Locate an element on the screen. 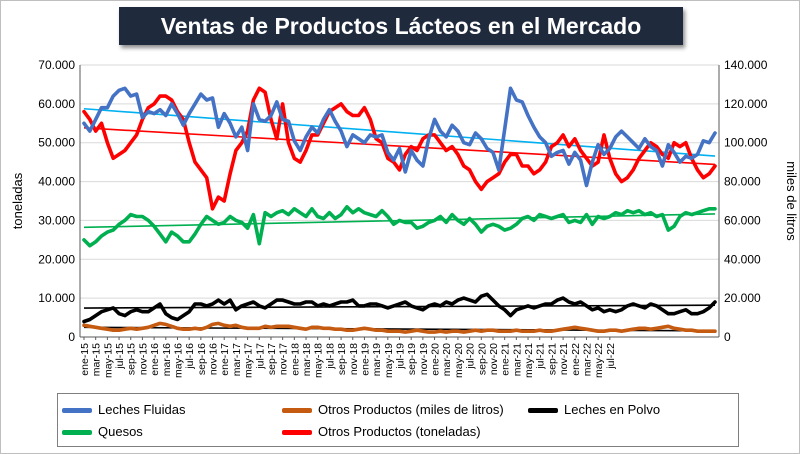  y2-tick-label: 0 is located at coordinates (727, 337).